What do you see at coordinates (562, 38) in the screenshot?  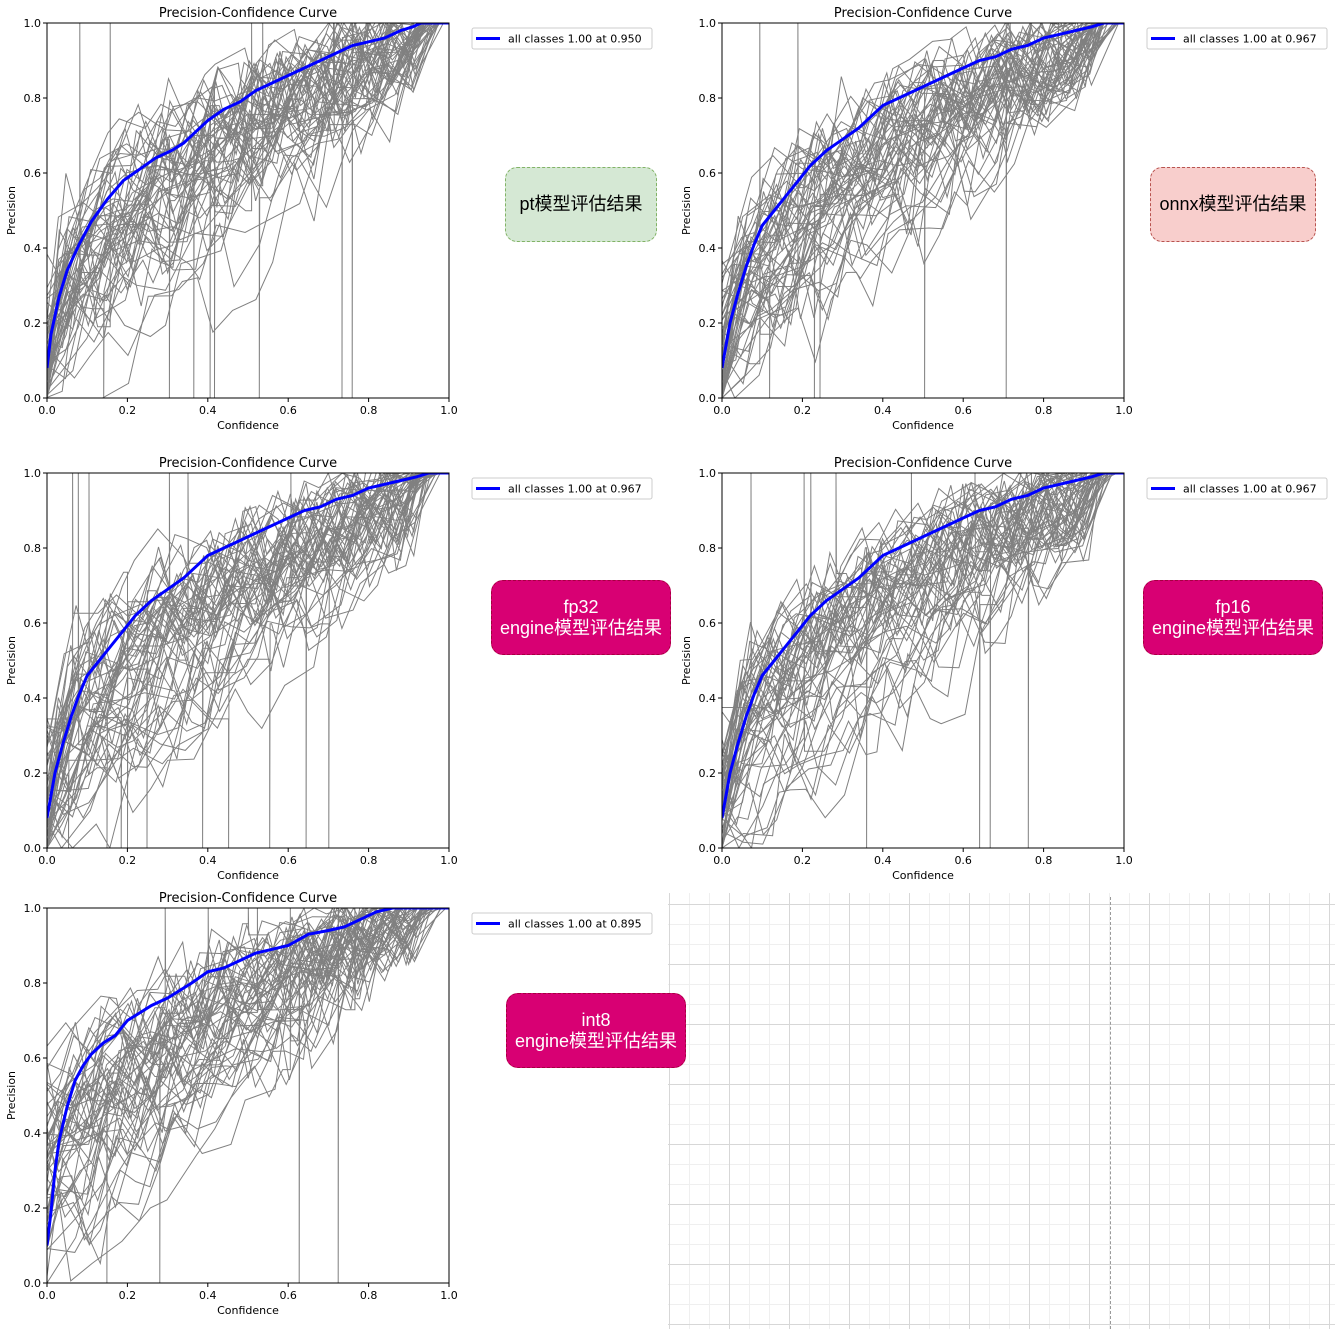 I see `legend: all classes 1.00 at 0.950` at bounding box center [562, 38].